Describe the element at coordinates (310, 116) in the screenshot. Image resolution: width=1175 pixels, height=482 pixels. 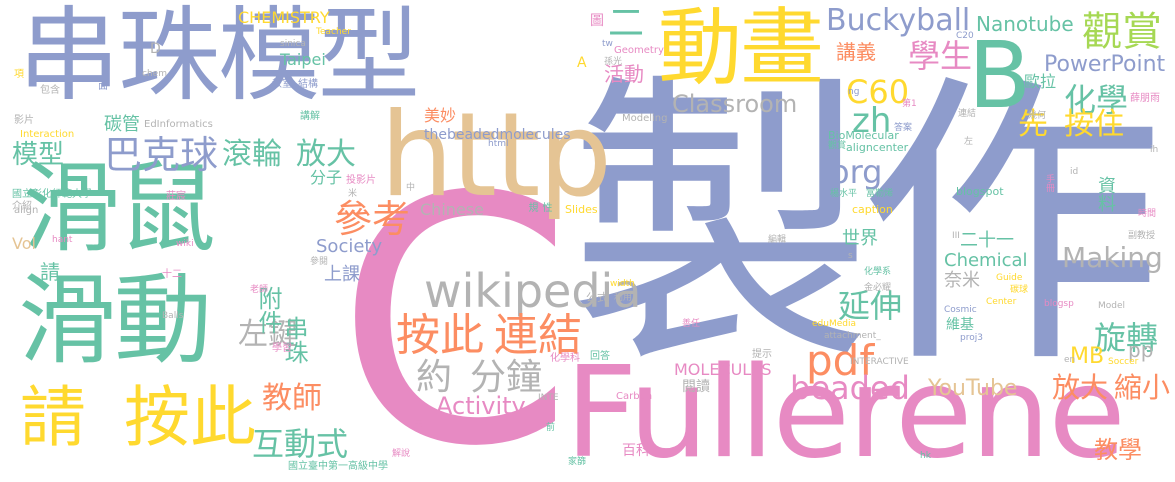
I see `word-explain: 講解` at that location.